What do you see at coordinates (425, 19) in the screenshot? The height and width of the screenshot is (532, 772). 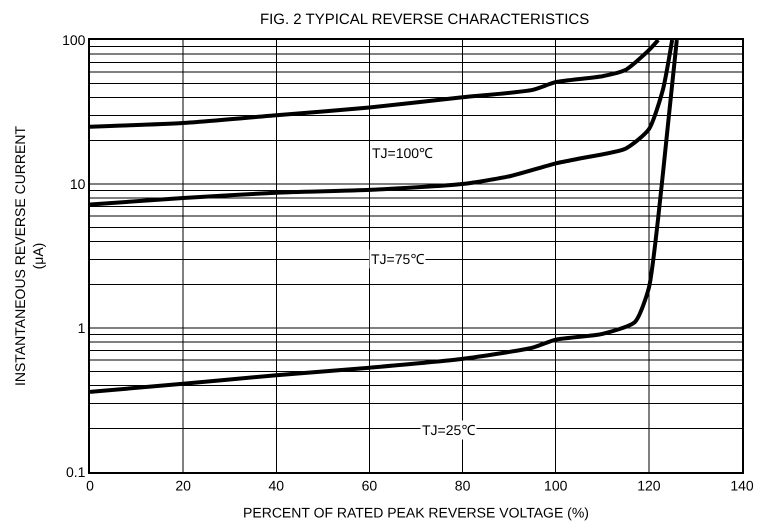 I see `chart-title: FIG. 2 TYPICAL REVERSE CHARACTERISTICS` at bounding box center [425, 19].